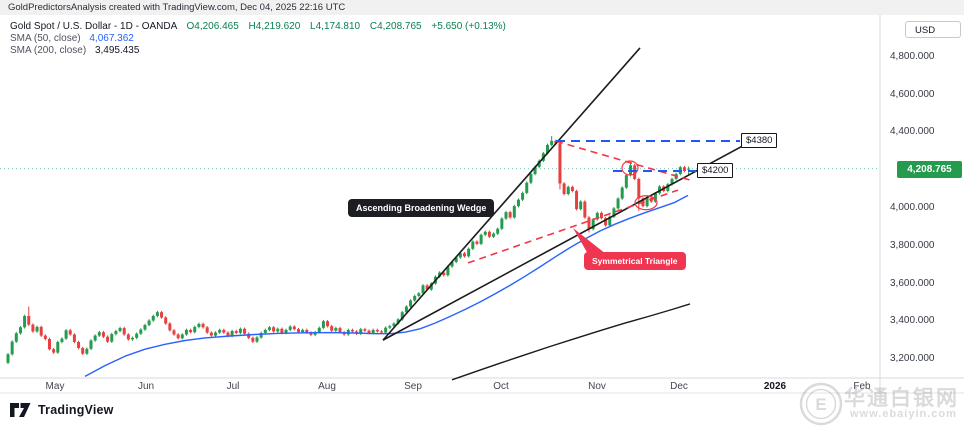  What do you see at coordinates (274, 26) in the screenshot?
I see `ohlc-high: H4,219.620` at bounding box center [274, 26].